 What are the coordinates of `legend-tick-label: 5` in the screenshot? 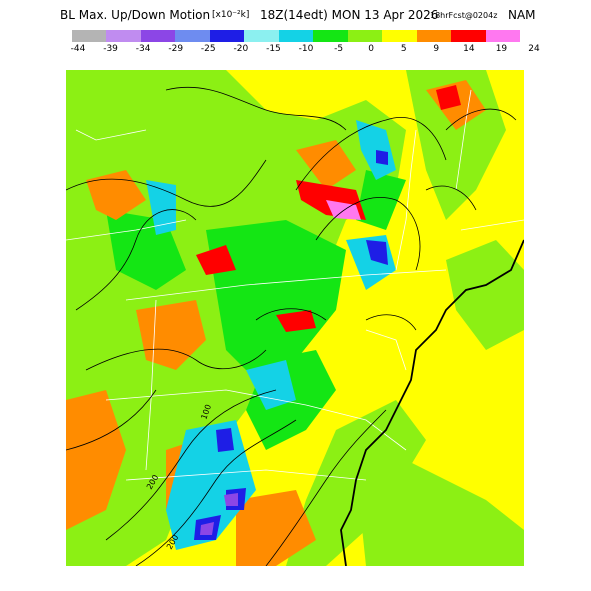 It's located at (403, 49).